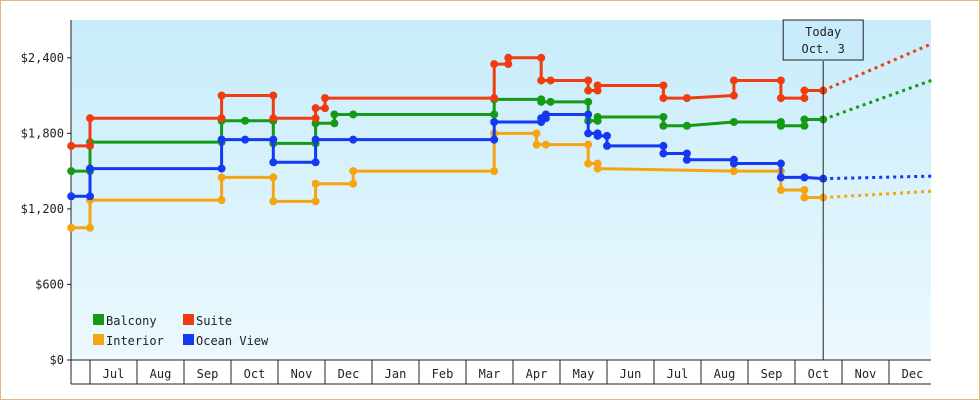 Image resolution: width=980 pixels, height=400 pixels. Describe the element at coordinates (131, 321) in the screenshot. I see `legend-label-balcony: Balcony` at that location.